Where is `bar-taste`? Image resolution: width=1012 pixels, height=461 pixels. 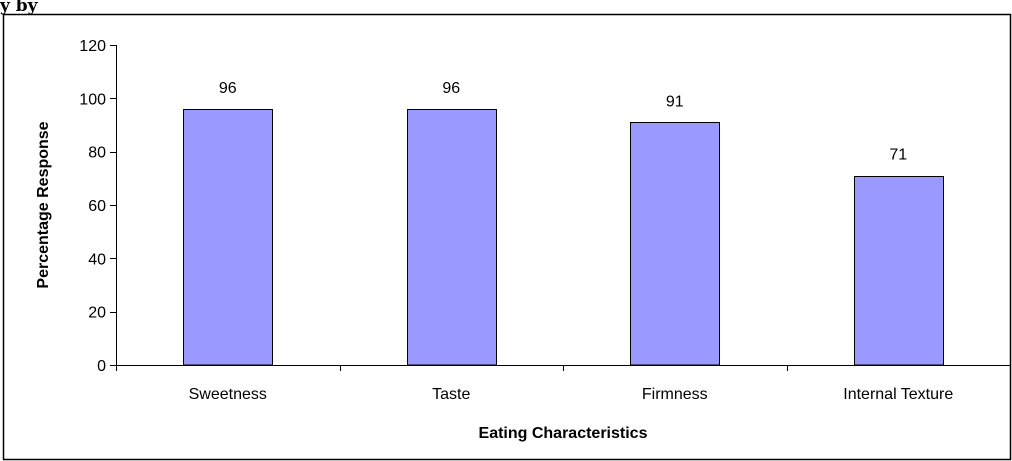 bar-taste is located at coordinates (452, 237).